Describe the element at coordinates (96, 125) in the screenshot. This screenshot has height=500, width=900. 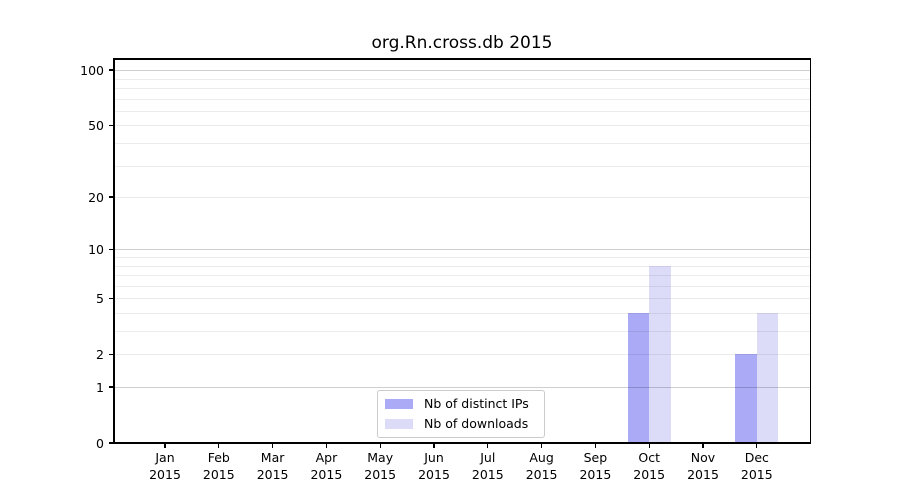
I see `y-tick-label: 50` at that location.